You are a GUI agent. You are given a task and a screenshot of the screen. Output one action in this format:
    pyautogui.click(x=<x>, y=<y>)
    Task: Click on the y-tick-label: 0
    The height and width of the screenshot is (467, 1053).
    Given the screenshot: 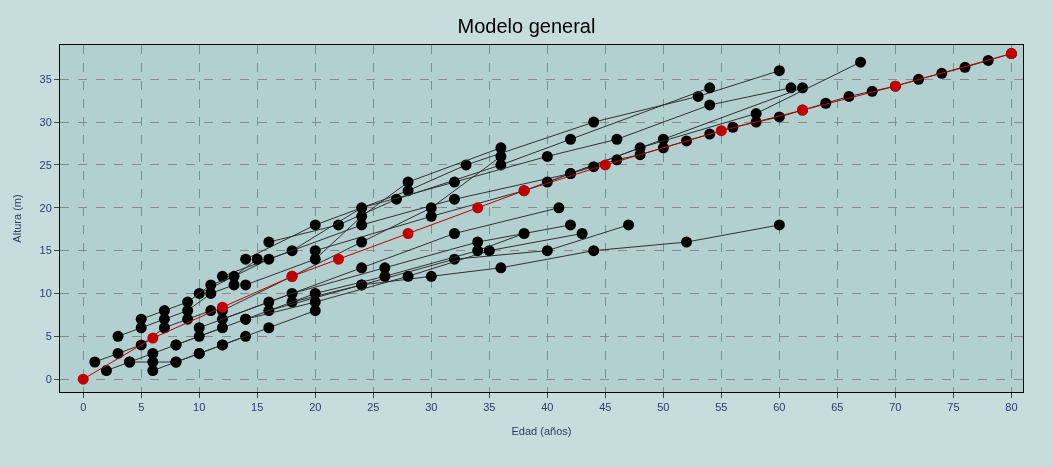 What is the action you would take?
    pyautogui.click(x=48, y=379)
    